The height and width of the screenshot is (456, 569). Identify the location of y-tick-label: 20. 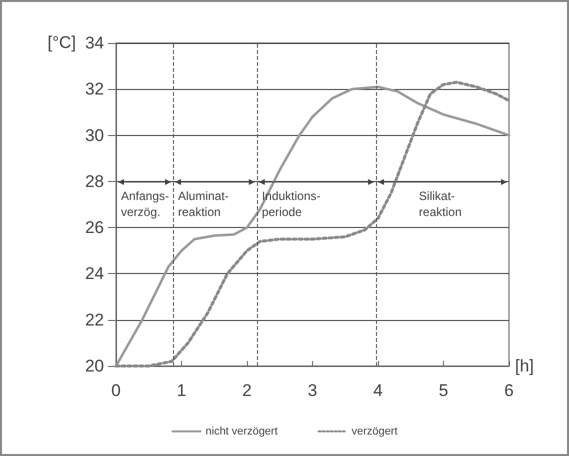
(94, 366).